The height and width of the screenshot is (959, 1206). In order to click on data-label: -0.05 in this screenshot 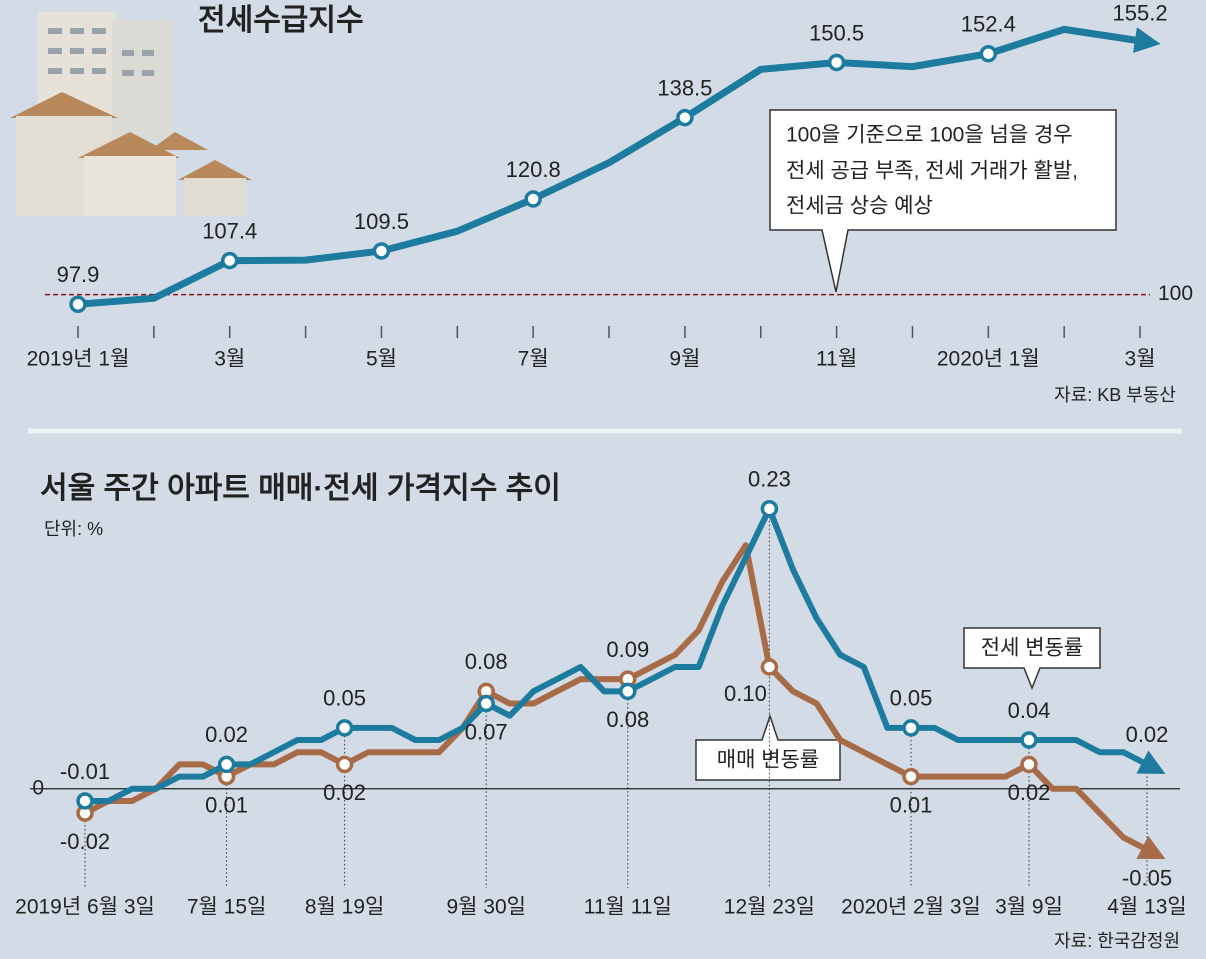, I will do `click(1147, 877)`.